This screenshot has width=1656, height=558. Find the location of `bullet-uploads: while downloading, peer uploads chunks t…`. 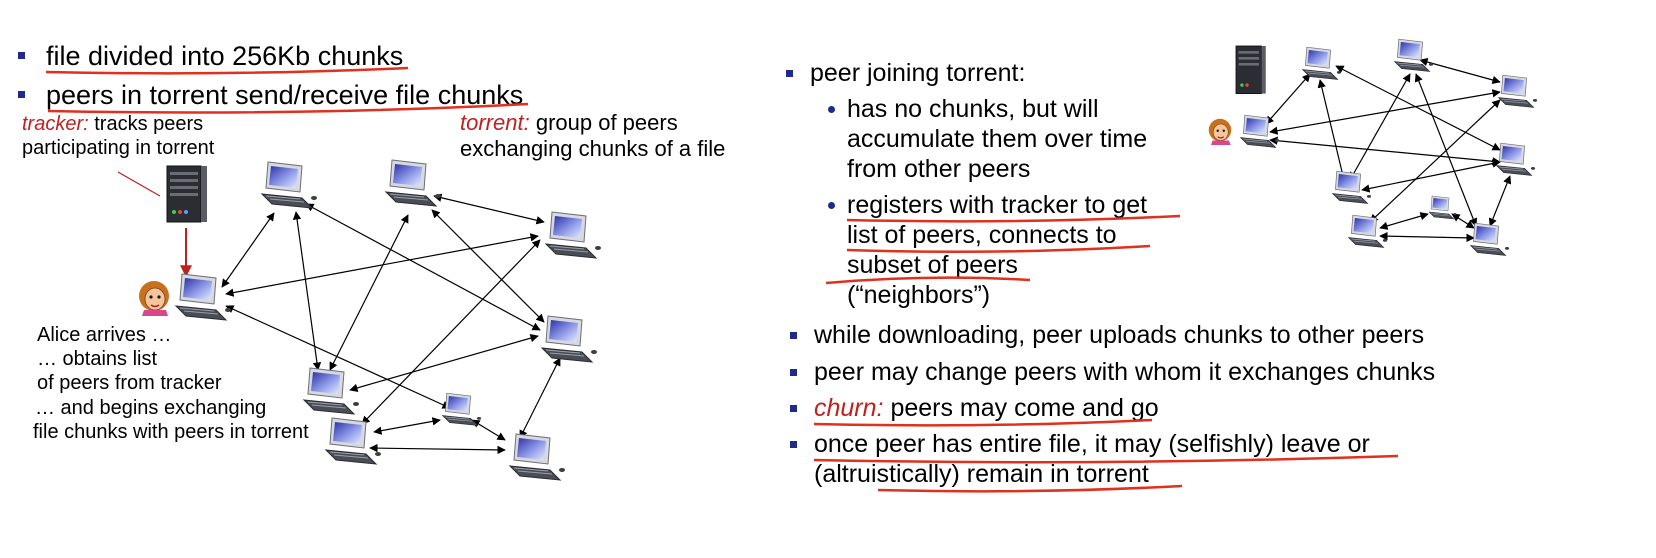

bullet-uploads: while downloading, peer uploads chunks t… is located at coordinates (1119, 335).